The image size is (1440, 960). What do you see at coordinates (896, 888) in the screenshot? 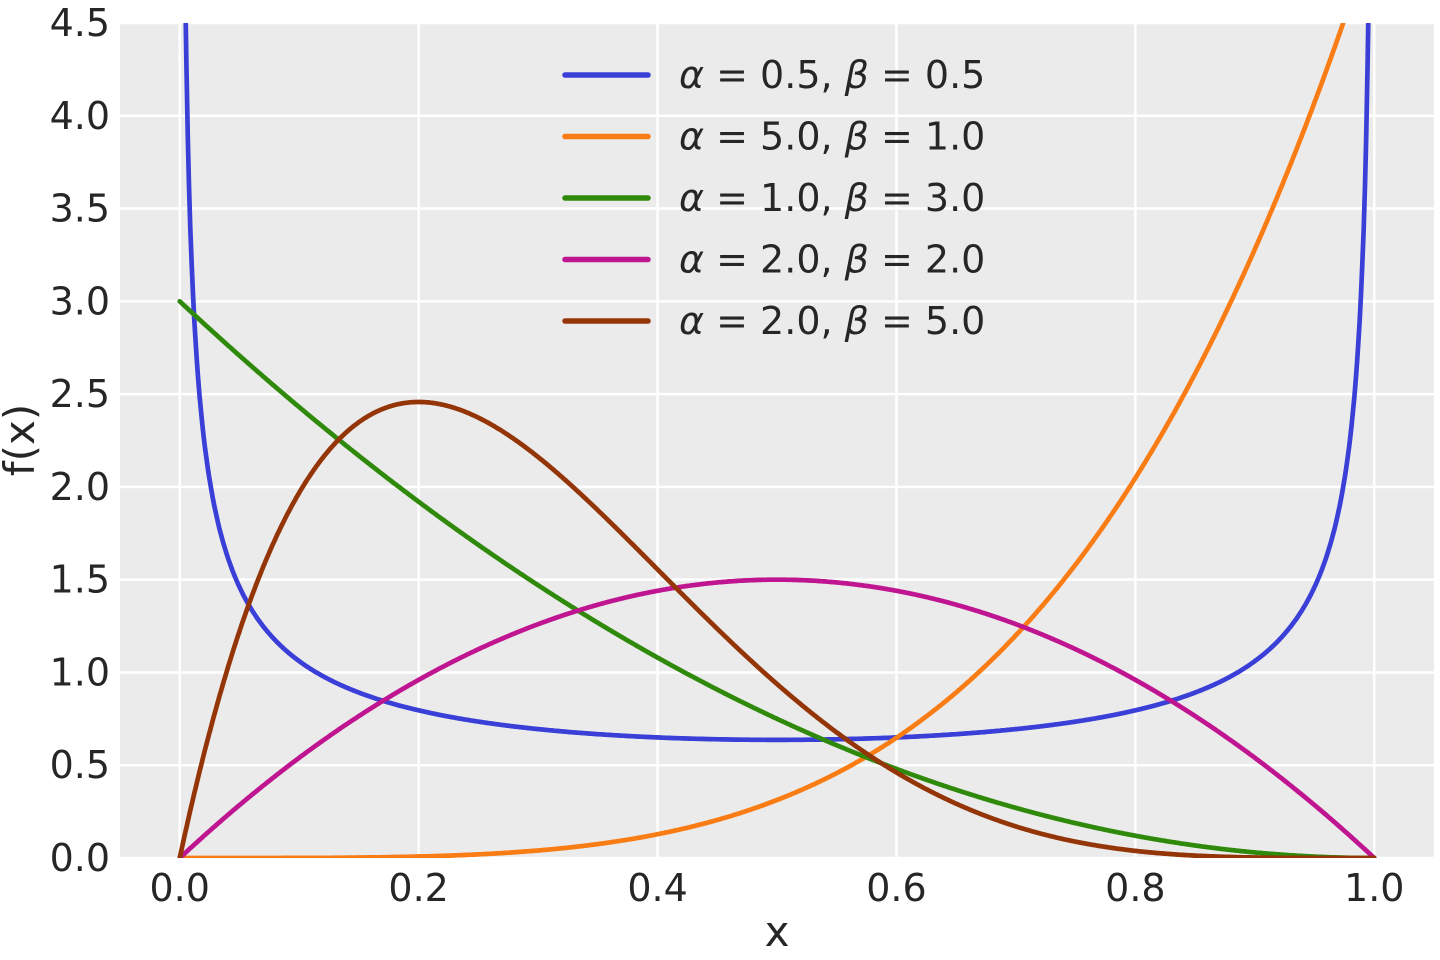
I see `x-tick-label: 0.6` at bounding box center [896, 888].